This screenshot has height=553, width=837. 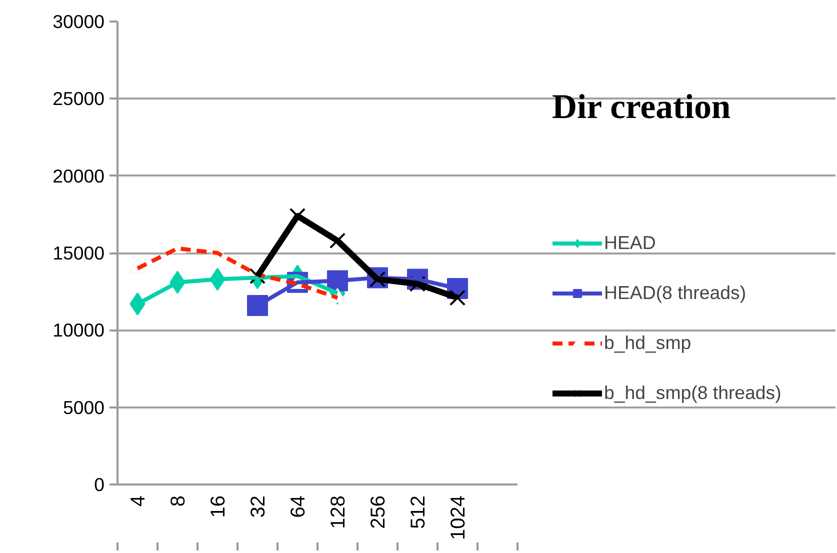 I want to click on y-tick-label: 25000, so click(x=78, y=99).